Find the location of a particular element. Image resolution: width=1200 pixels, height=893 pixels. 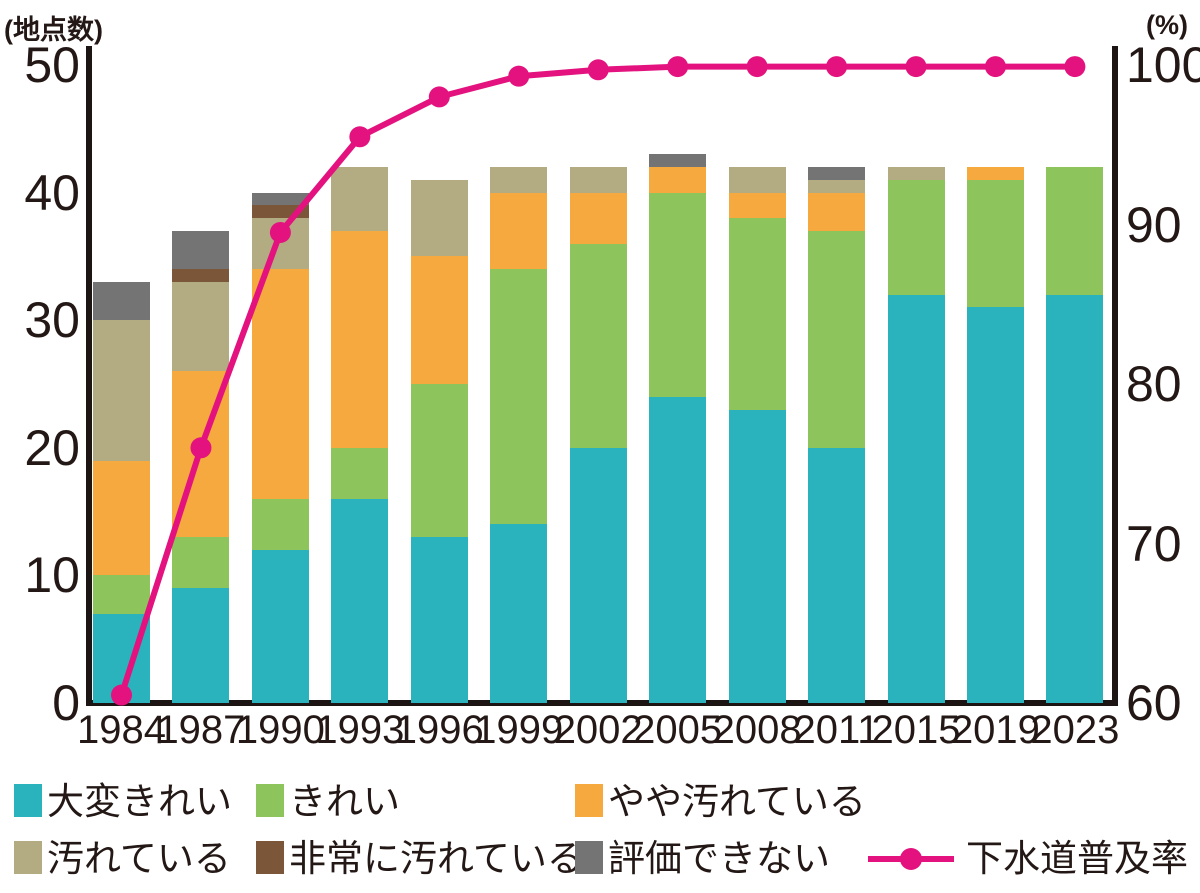

legend-item-dirty: 汚れている is located at coordinates (122, 858).